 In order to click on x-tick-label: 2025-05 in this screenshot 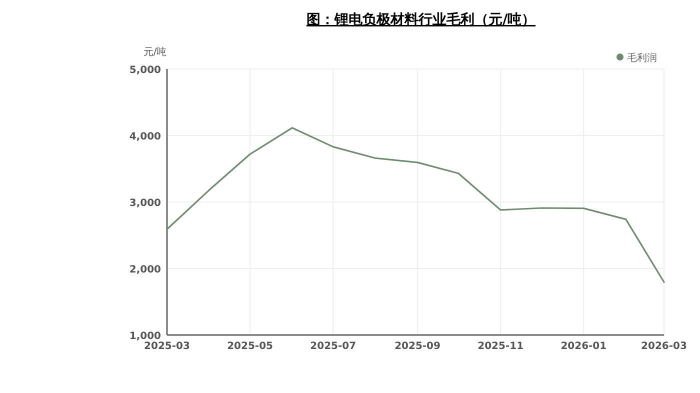, I will do `click(250, 346)`.